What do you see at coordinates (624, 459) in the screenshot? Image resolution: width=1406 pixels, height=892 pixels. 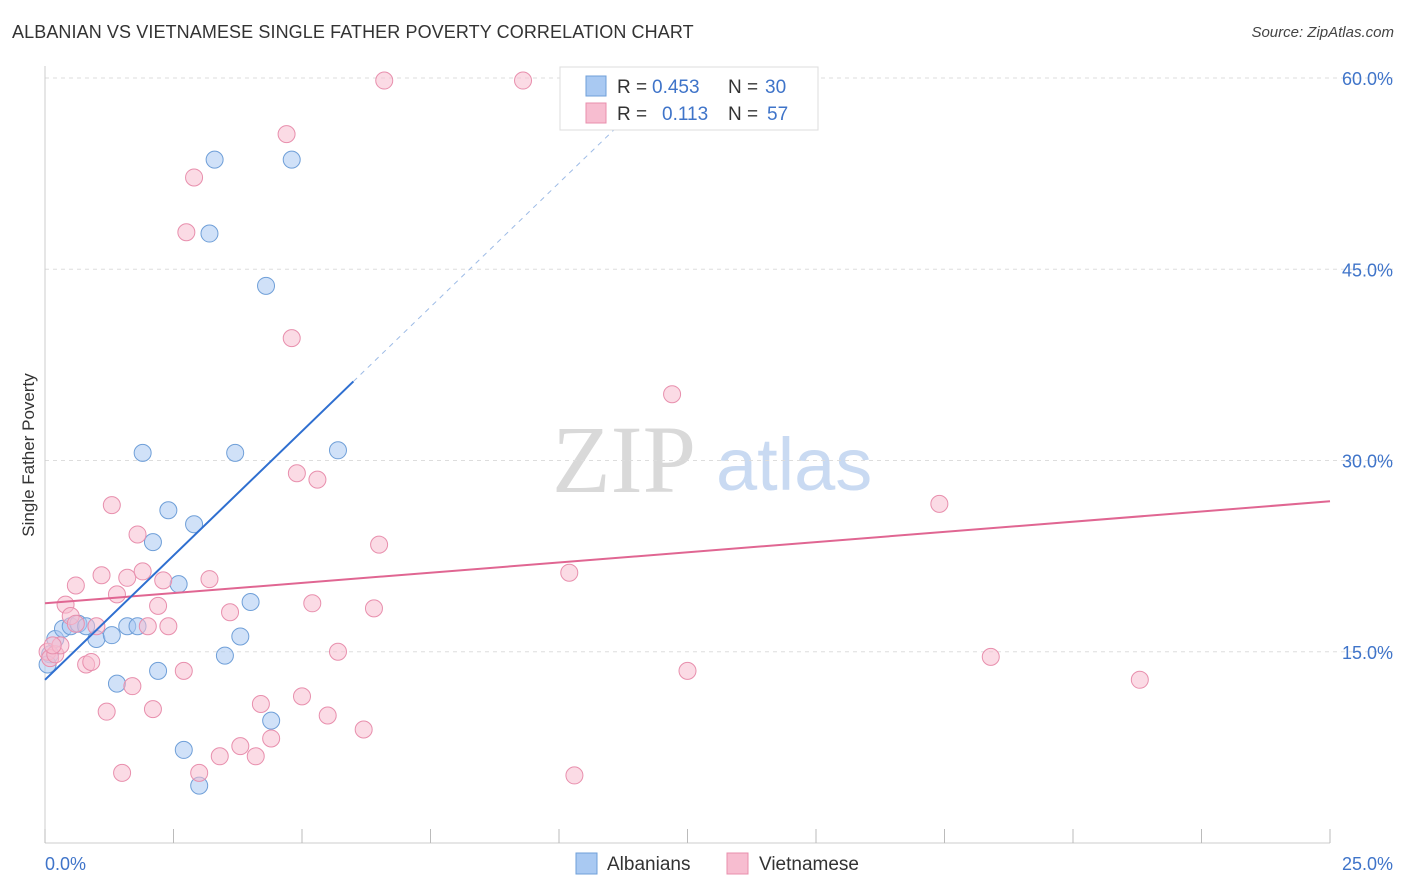 I see `watermark-zip: ZIP` at bounding box center [624, 459].